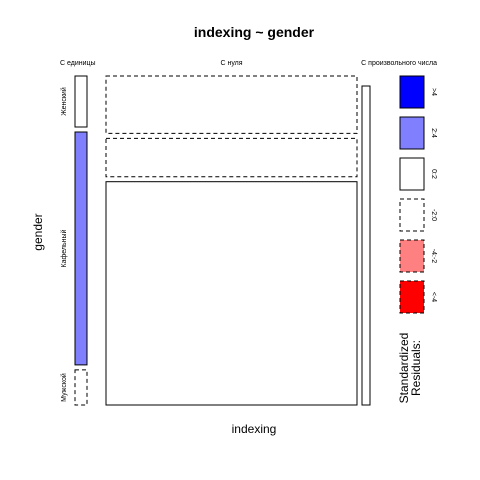  What do you see at coordinates (433, 92) in the screenshot?
I see `legend-label: >4` at bounding box center [433, 92].